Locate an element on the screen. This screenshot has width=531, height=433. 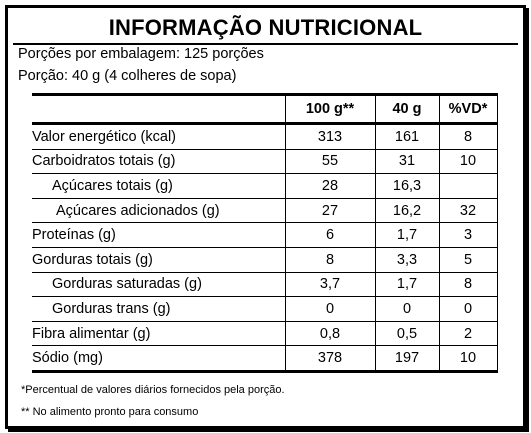
daily-value-percent: 2 is located at coordinates (468, 334).